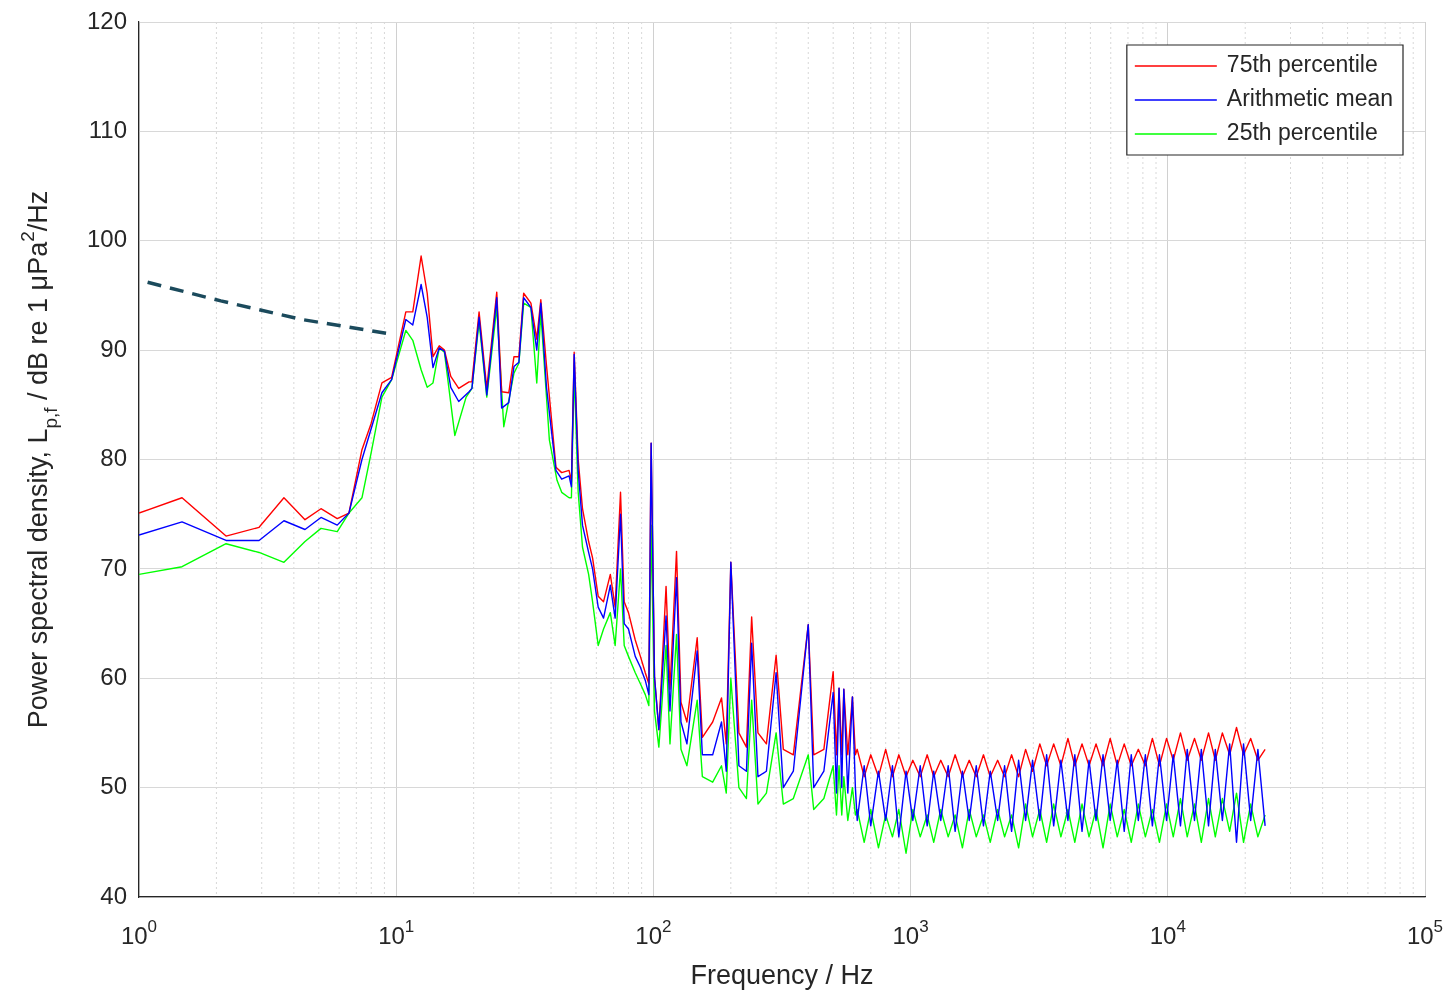 This screenshot has height=992, width=1448. What do you see at coordinates (782, 975) in the screenshot?
I see `x-axis-title: Frequency / Hz` at bounding box center [782, 975].